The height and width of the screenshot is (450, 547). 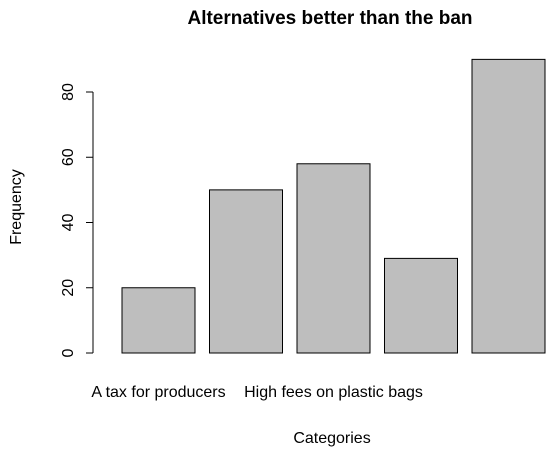 I want to click on y-ticks: 0 20 40 60 80, so click(x=76, y=220).